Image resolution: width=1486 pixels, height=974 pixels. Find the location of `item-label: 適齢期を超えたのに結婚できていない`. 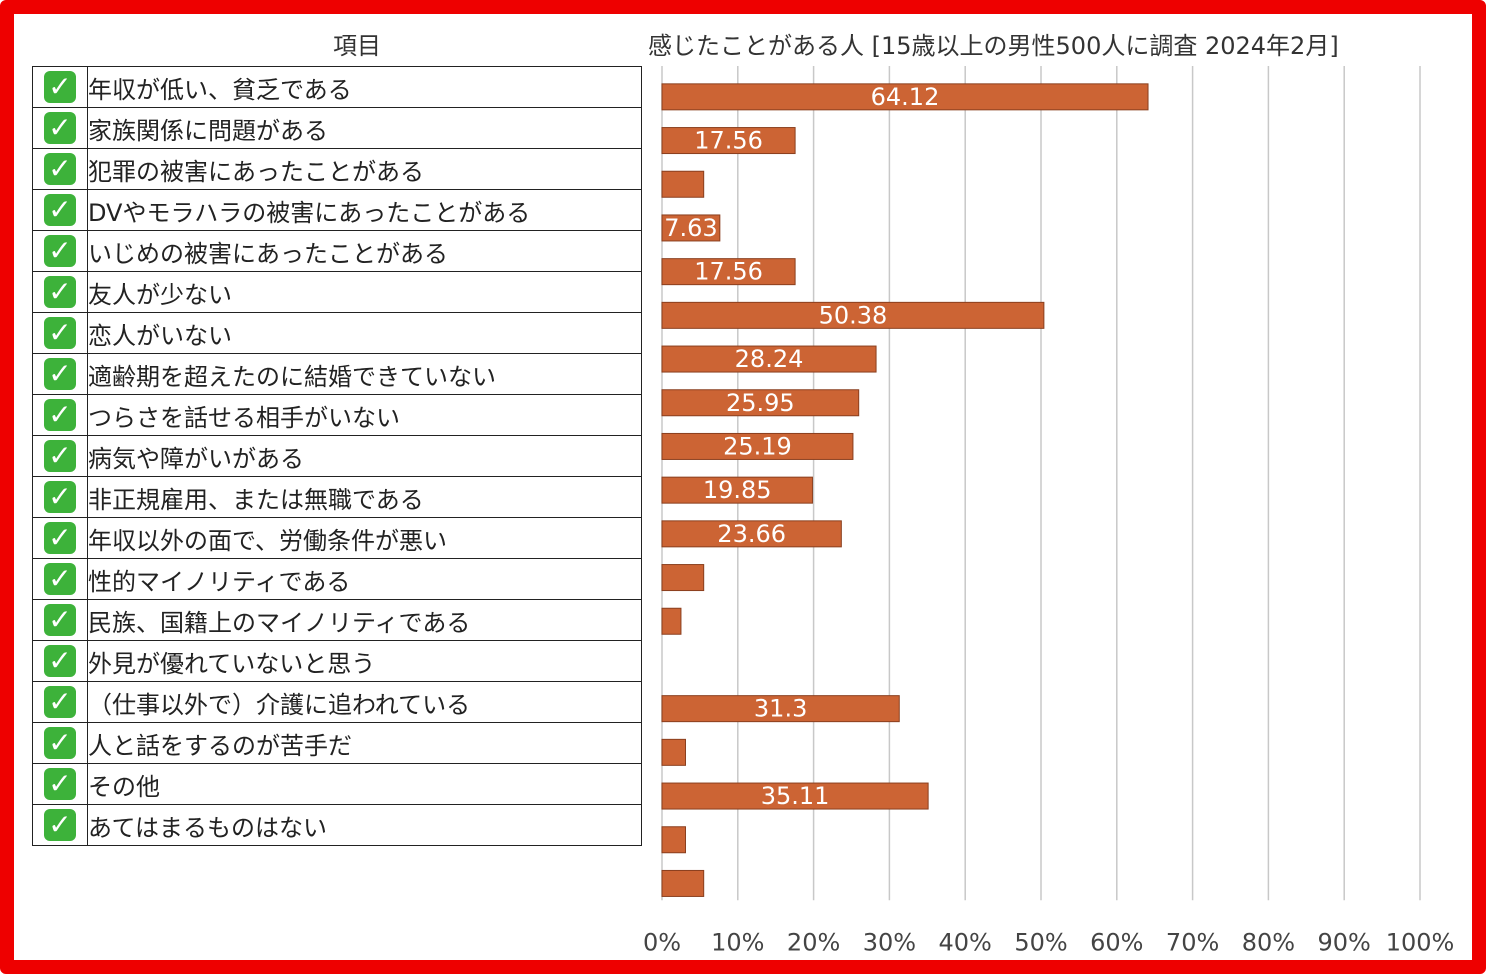

item-label: 適齢期を超えたのに結婚できていない is located at coordinates (364, 374).